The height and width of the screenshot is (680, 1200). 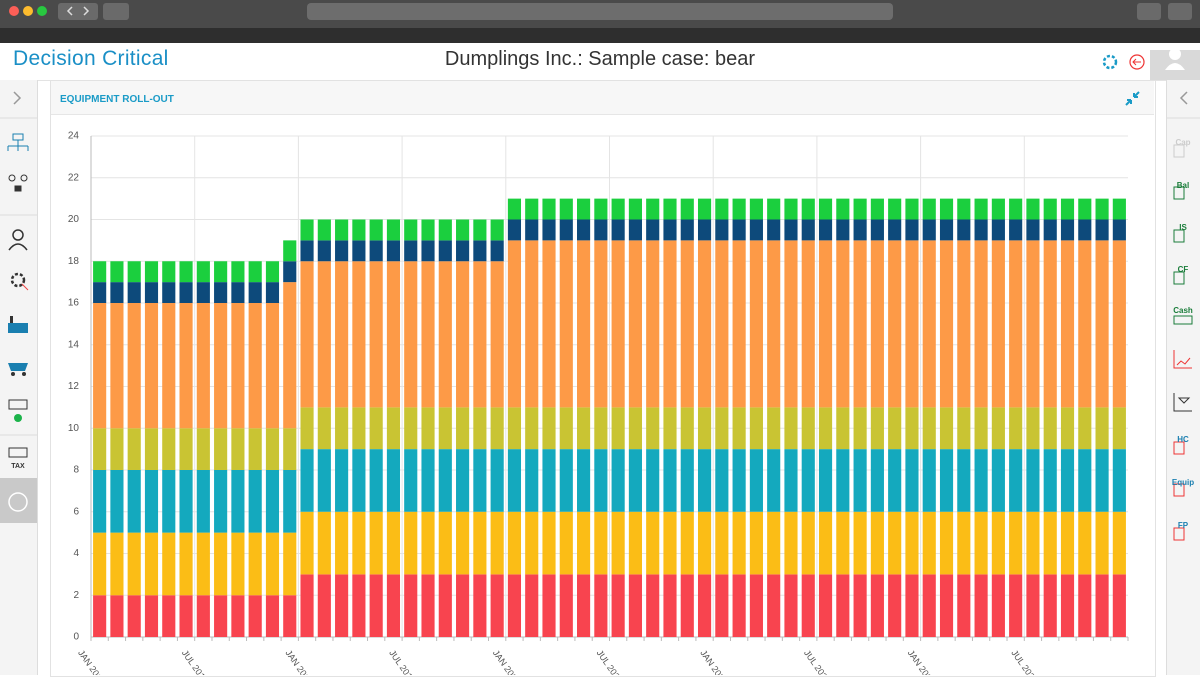 What do you see at coordinates (116, 11) in the screenshot?
I see `sidebar-button` at bounding box center [116, 11].